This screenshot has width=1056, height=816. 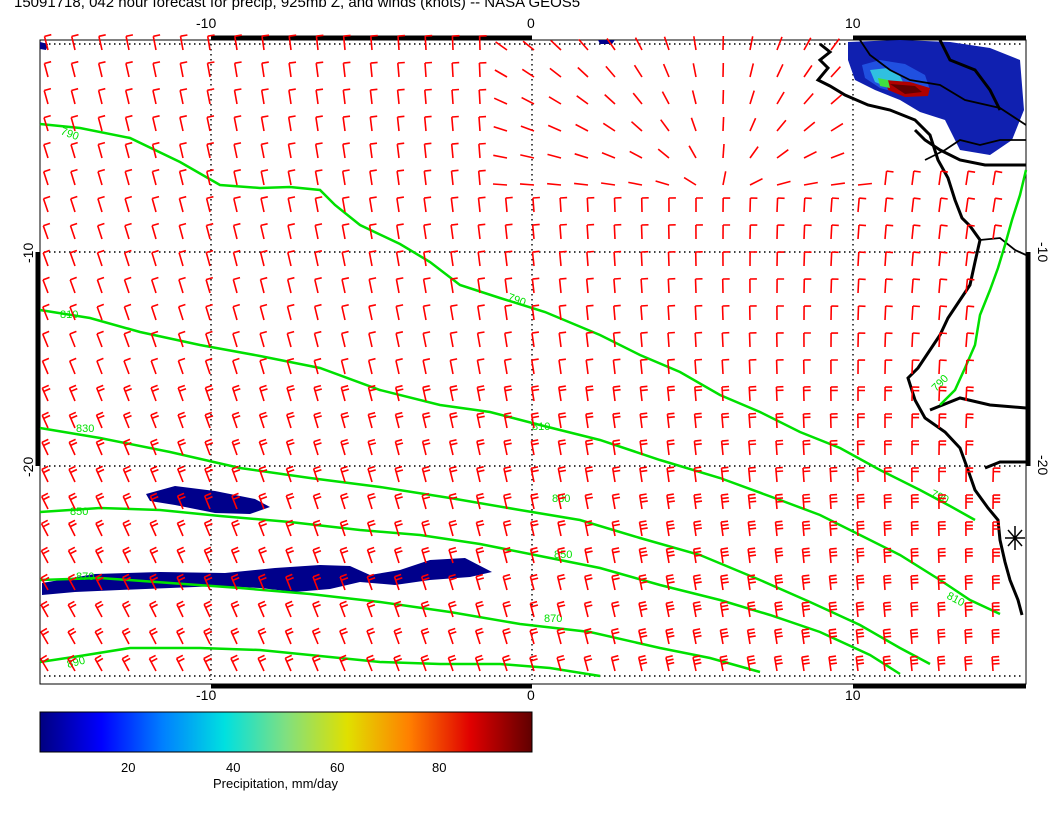 I want to click on contour-label-810: 810, so click(x=541, y=427).